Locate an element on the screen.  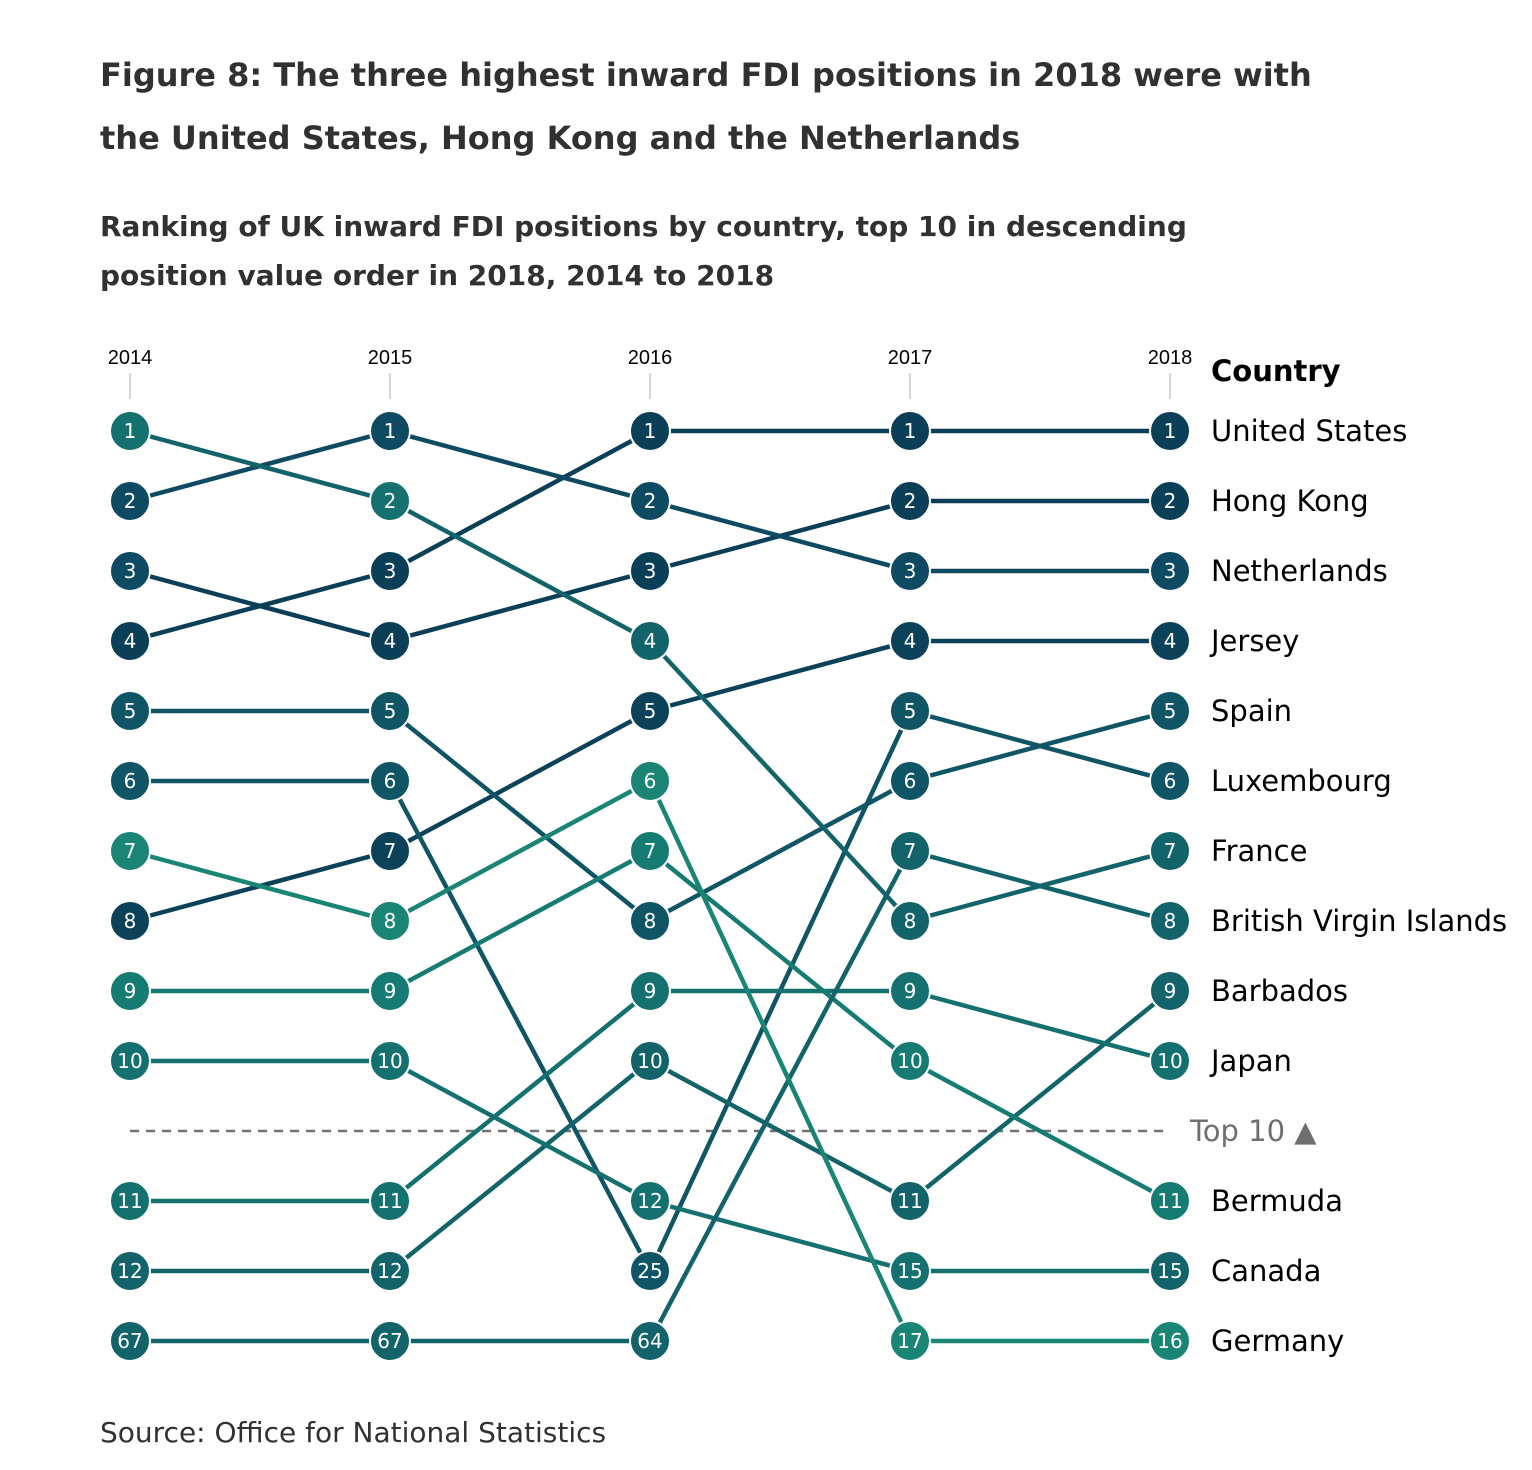
rank-label: 17 is located at coordinates (909, 1341).